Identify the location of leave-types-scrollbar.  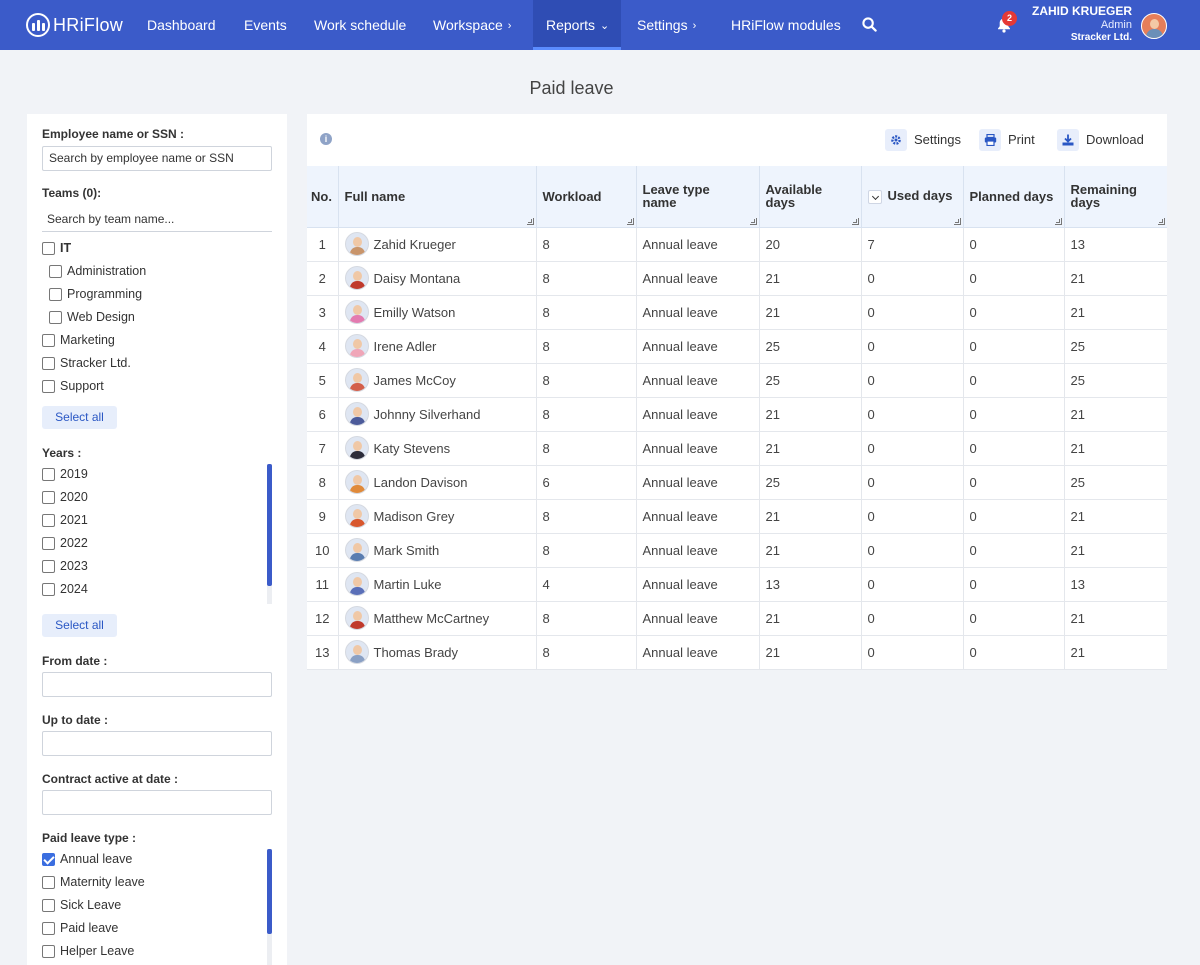
(269, 907).